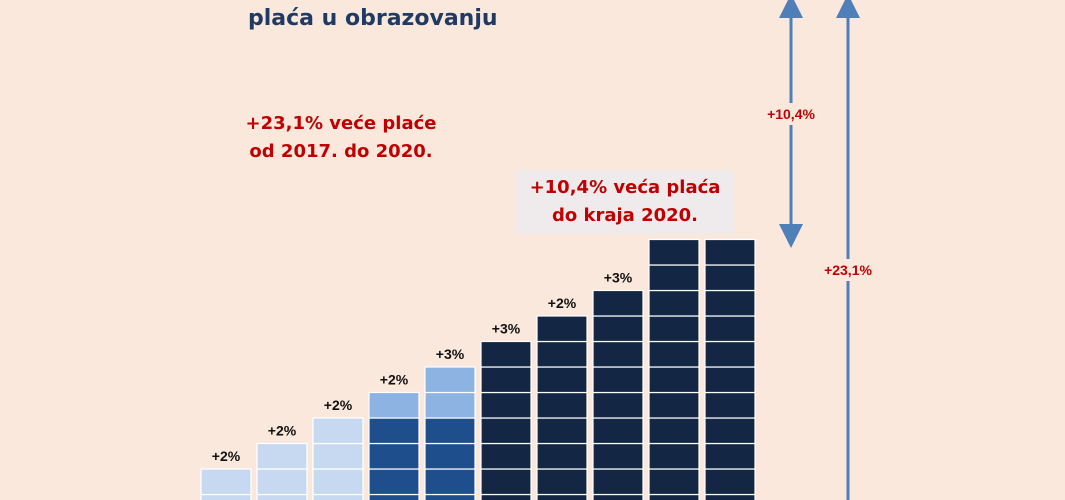 The width and height of the screenshot is (1065, 500). What do you see at coordinates (282, 431) in the screenshot?
I see `bar-2-increment-label: +2%` at bounding box center [282, 431].